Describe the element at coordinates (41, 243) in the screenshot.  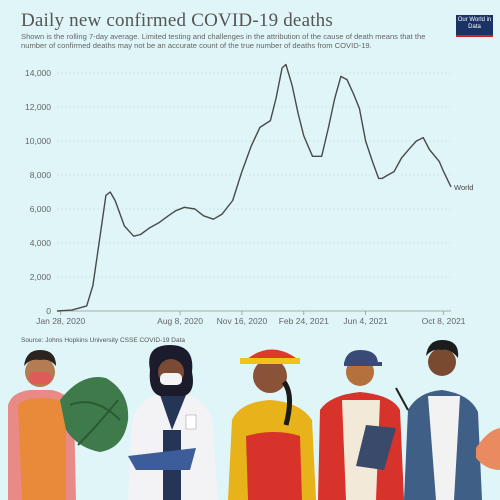
I see `y-tick-label: 4,000` at that location.